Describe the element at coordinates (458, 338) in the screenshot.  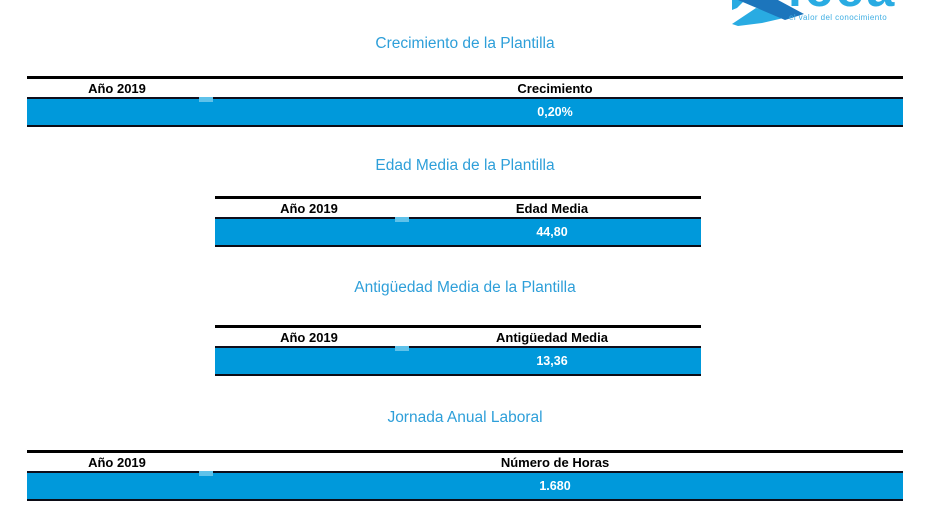
I see `table-header-row: Año 2019 Antigüedad Media` at that location.